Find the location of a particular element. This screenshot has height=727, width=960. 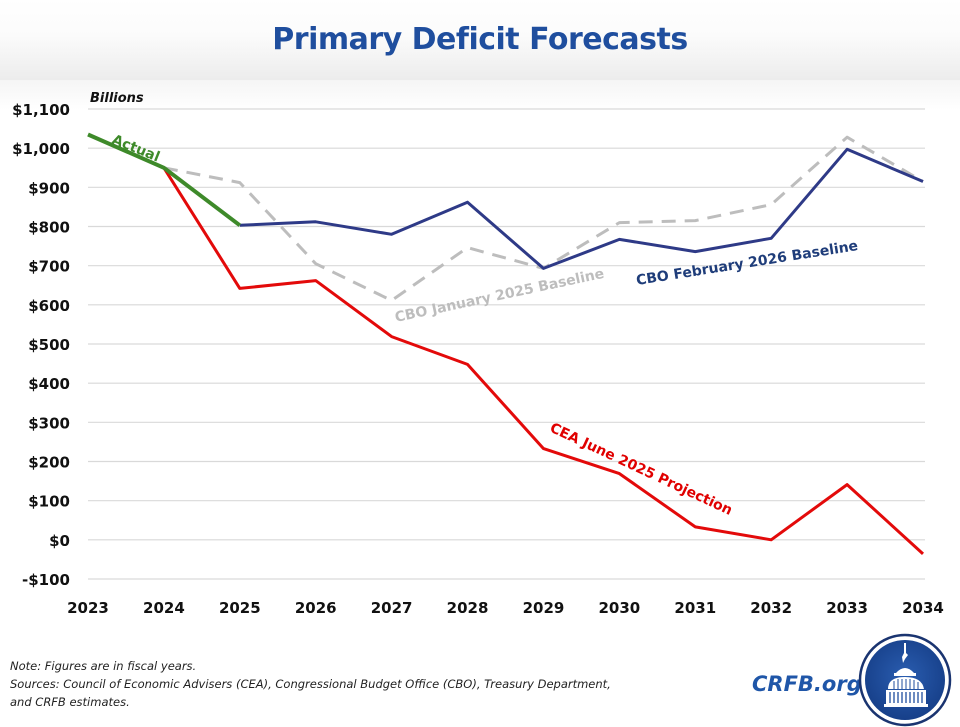

note-text: Note: Figures are in fiscal years. is located at coordinates (310, 666).